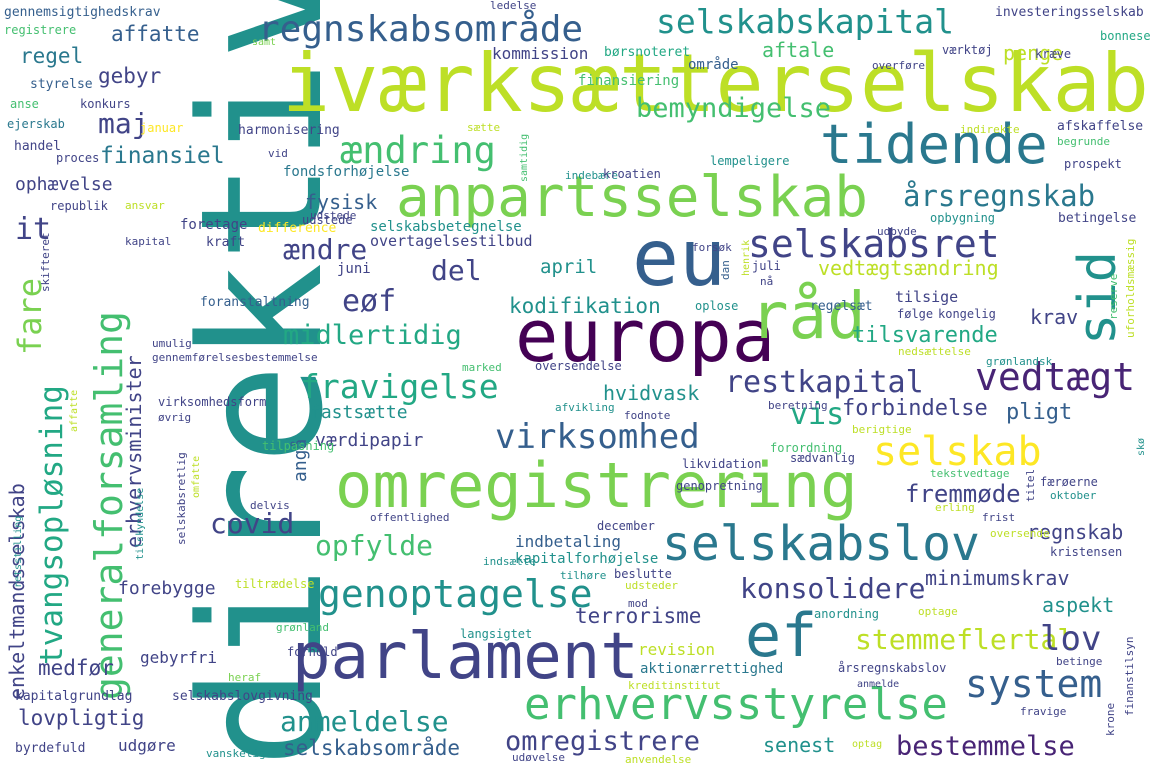 The width and height of the screenshot is (1155, 770). What do you see at coordinates (147, 745) in the screenshot?
I see `word-udgoere: udgøre` at bounding box center [147, 745].